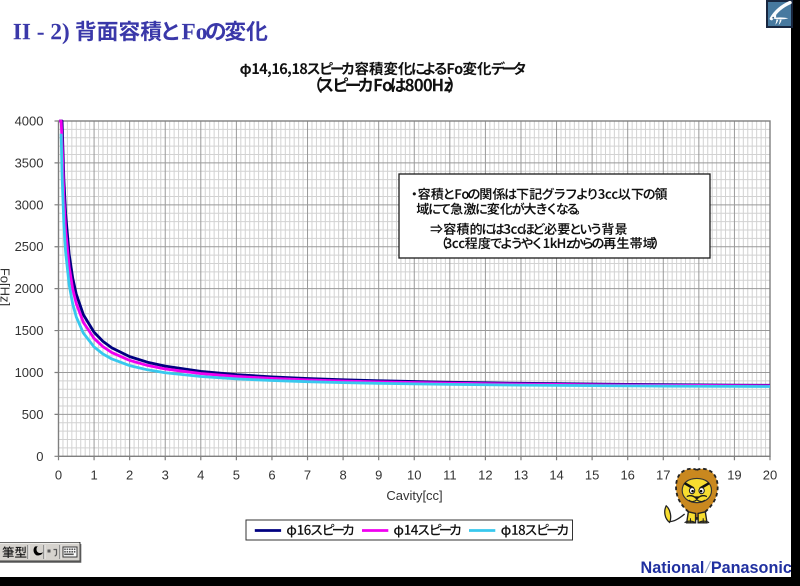 This screenshot has width=800, height=586. I want to click on svg-text: 12, so click(485, 475).